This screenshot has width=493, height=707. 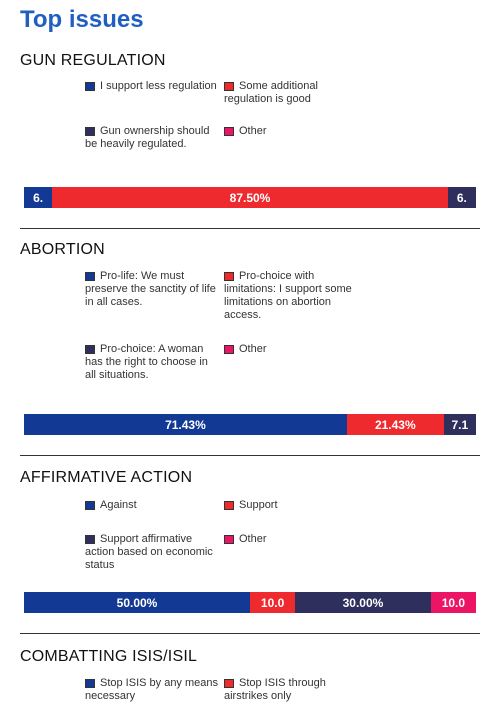 What do you see at coordinates (106, 477) in the screenshot?
I see `section-title: AFFIRMATIVE ACTION` at bounding box center [106, 477].